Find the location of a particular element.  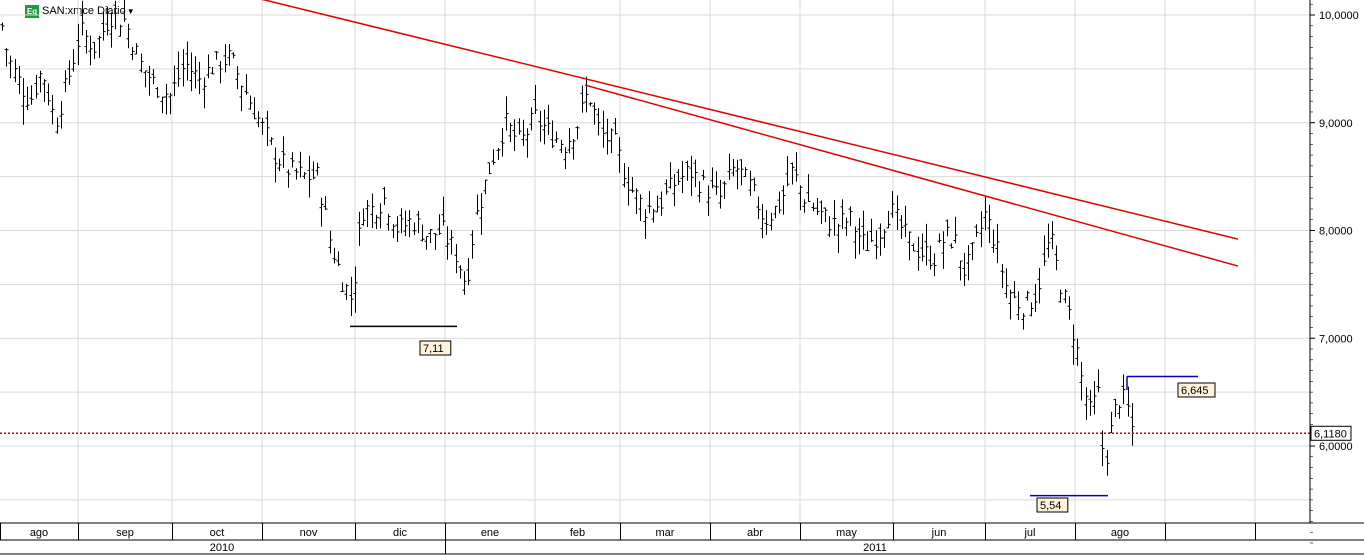

chevron-down-icon: ▼ is located at coordinates (130, 11).